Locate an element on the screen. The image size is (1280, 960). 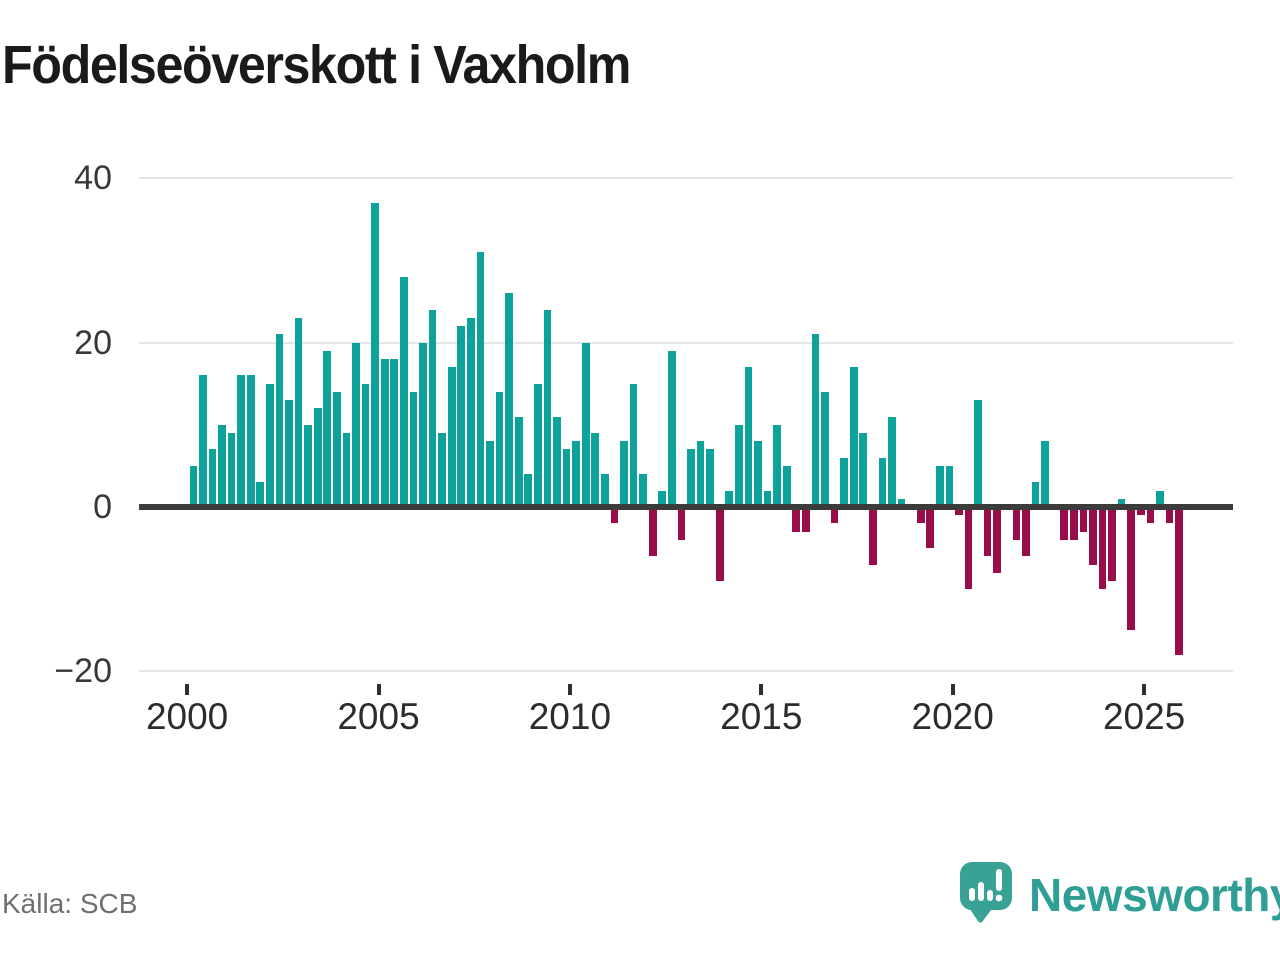
x-axis-label: 2000 is located at coordinates (187, 716).